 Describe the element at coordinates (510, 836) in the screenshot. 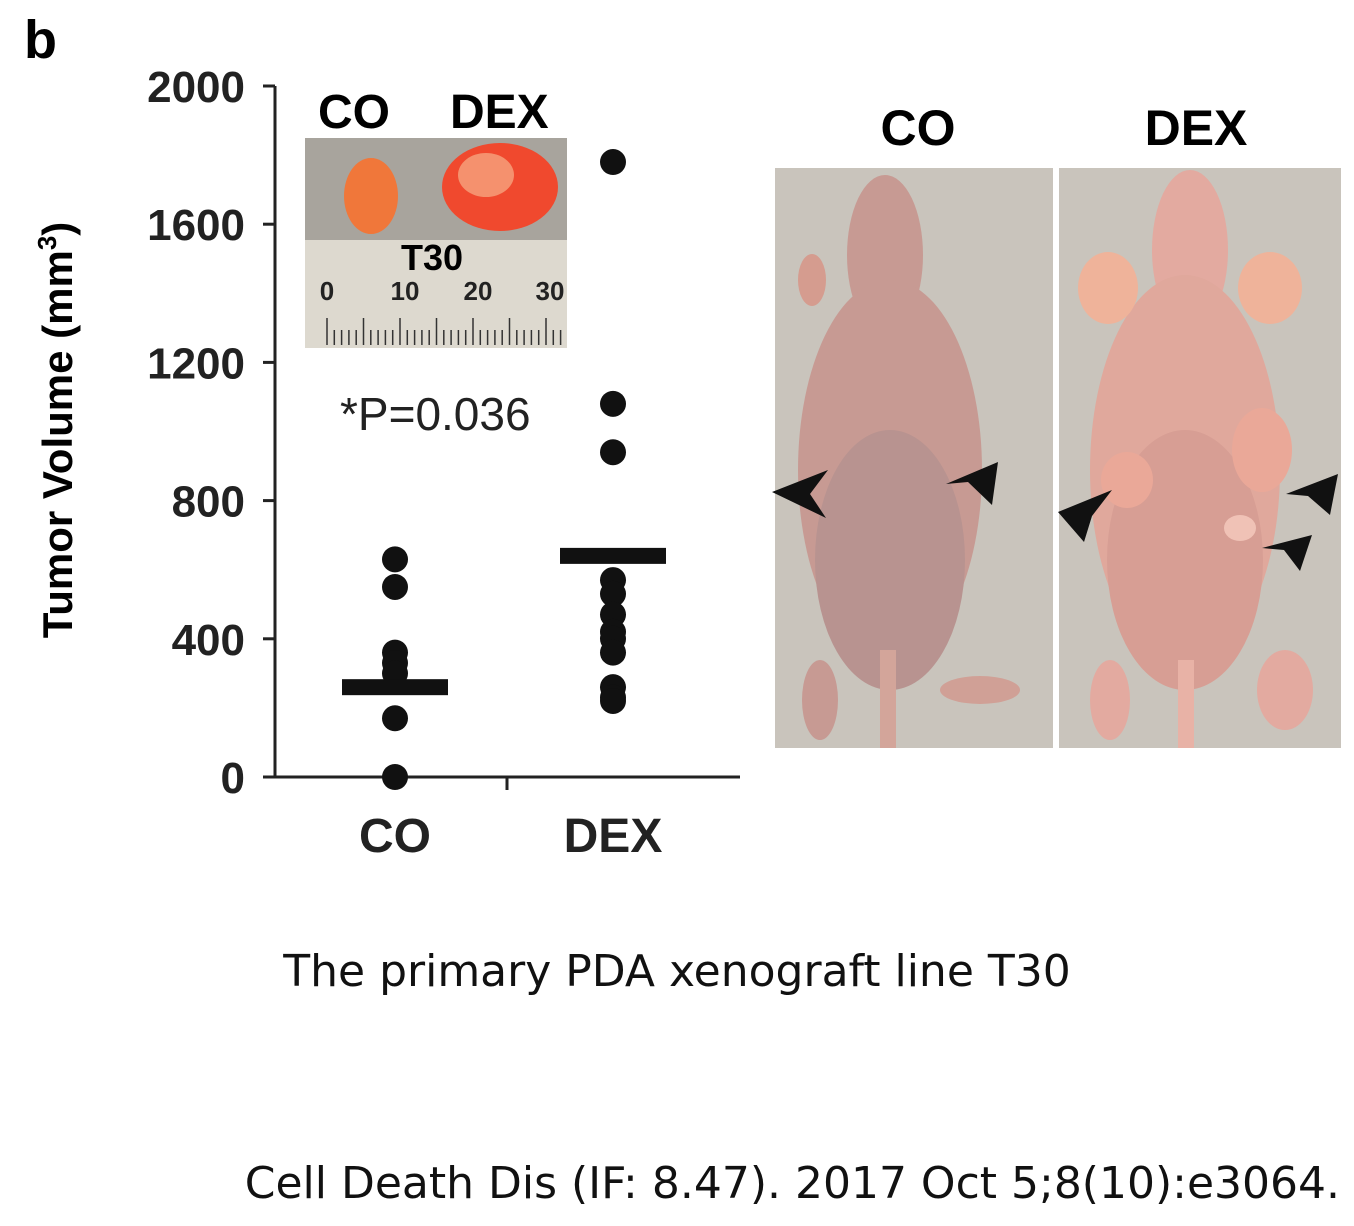

I see `x-labels: CO DEX` at that location.